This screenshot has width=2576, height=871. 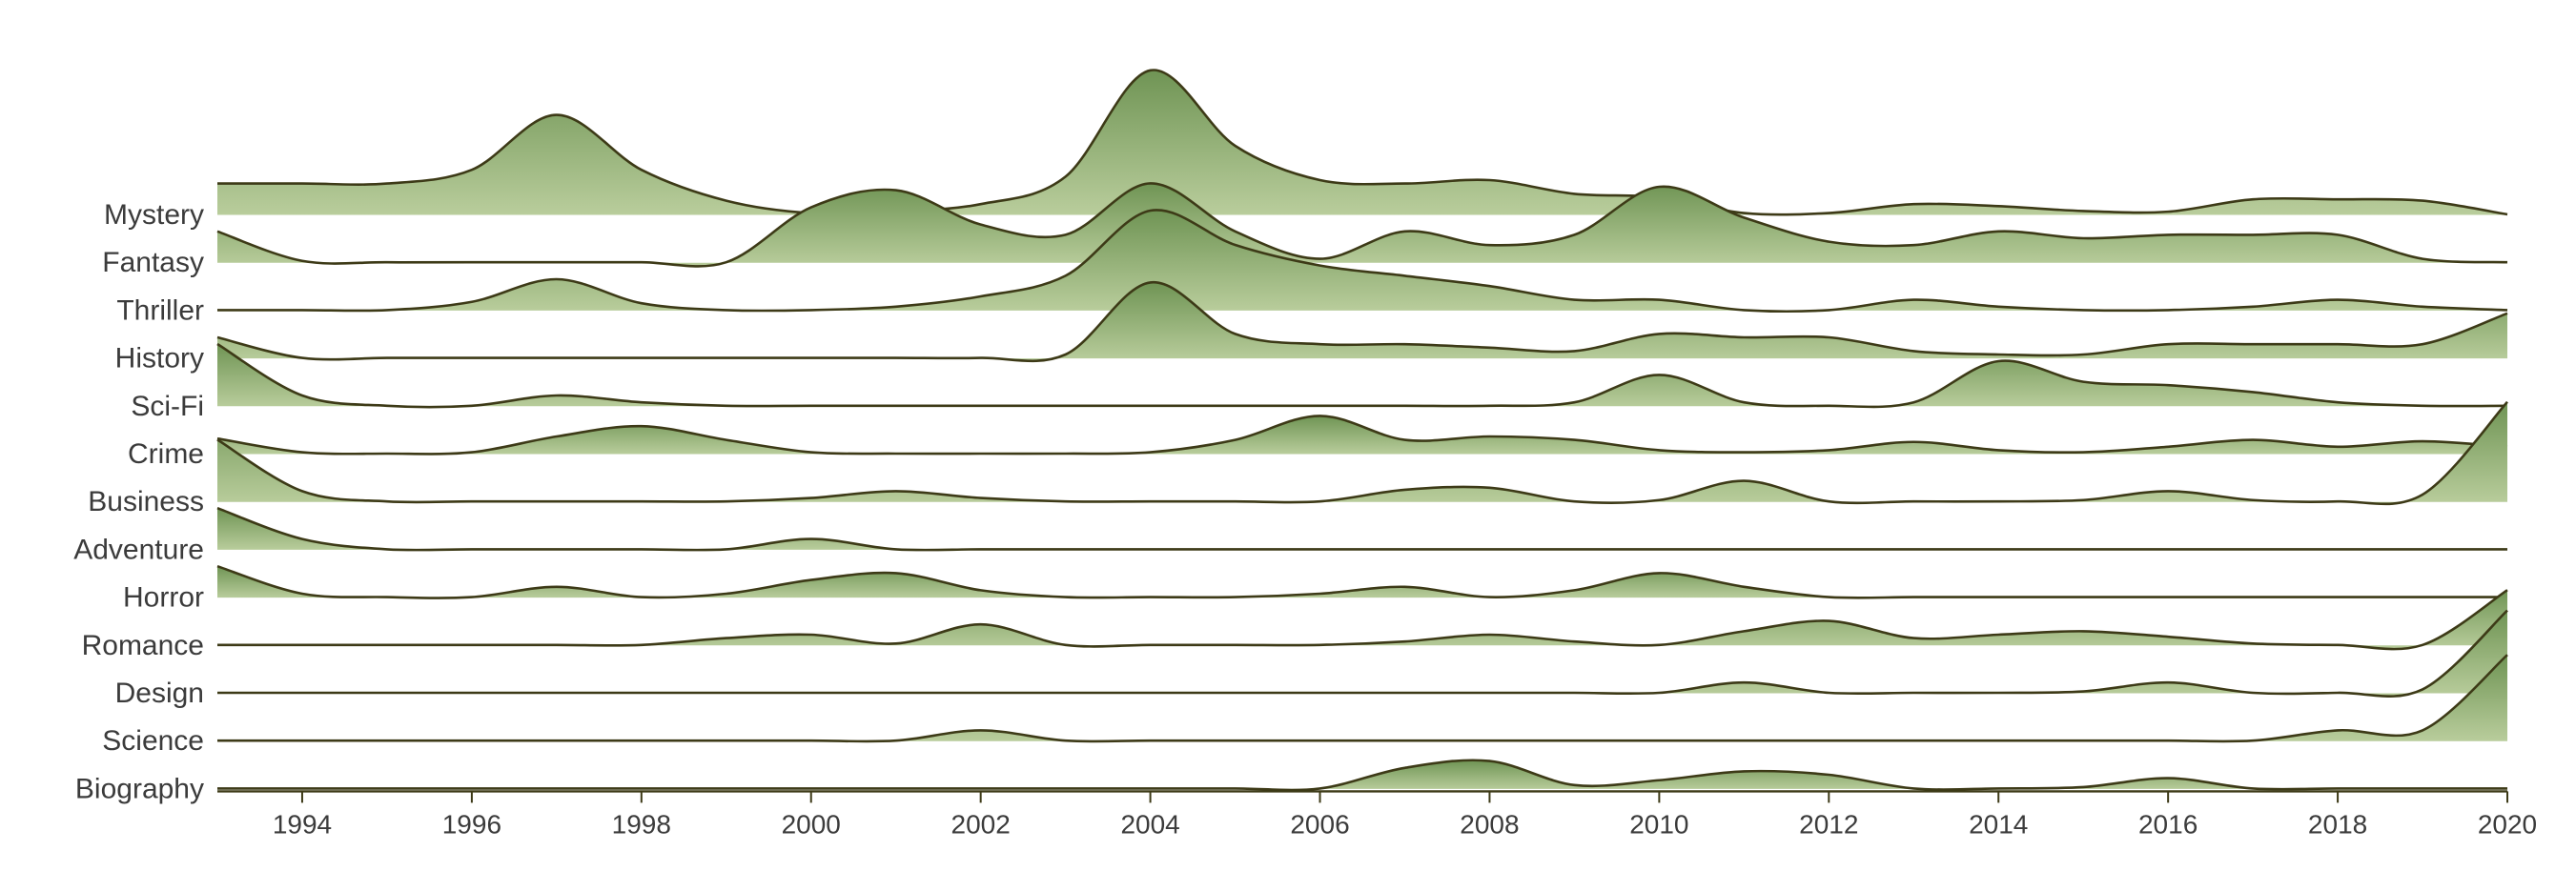 I want to click on row-label-mystery: Mystery, so click(x=154, y=215).